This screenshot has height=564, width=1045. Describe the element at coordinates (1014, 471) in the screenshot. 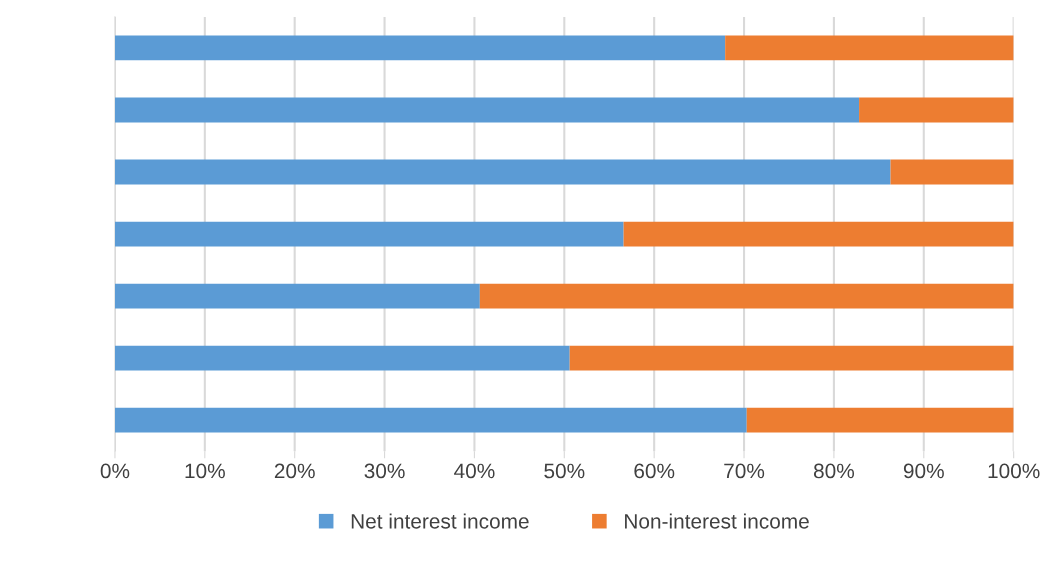

I see `x-tick-label: 100%` at that location.